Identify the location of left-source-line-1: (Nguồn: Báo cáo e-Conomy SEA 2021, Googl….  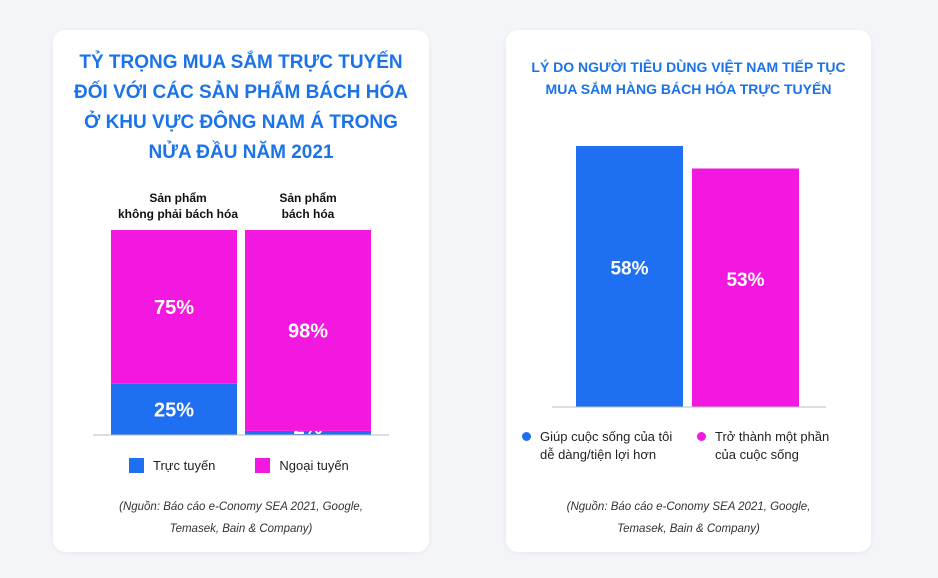
(241, 507).